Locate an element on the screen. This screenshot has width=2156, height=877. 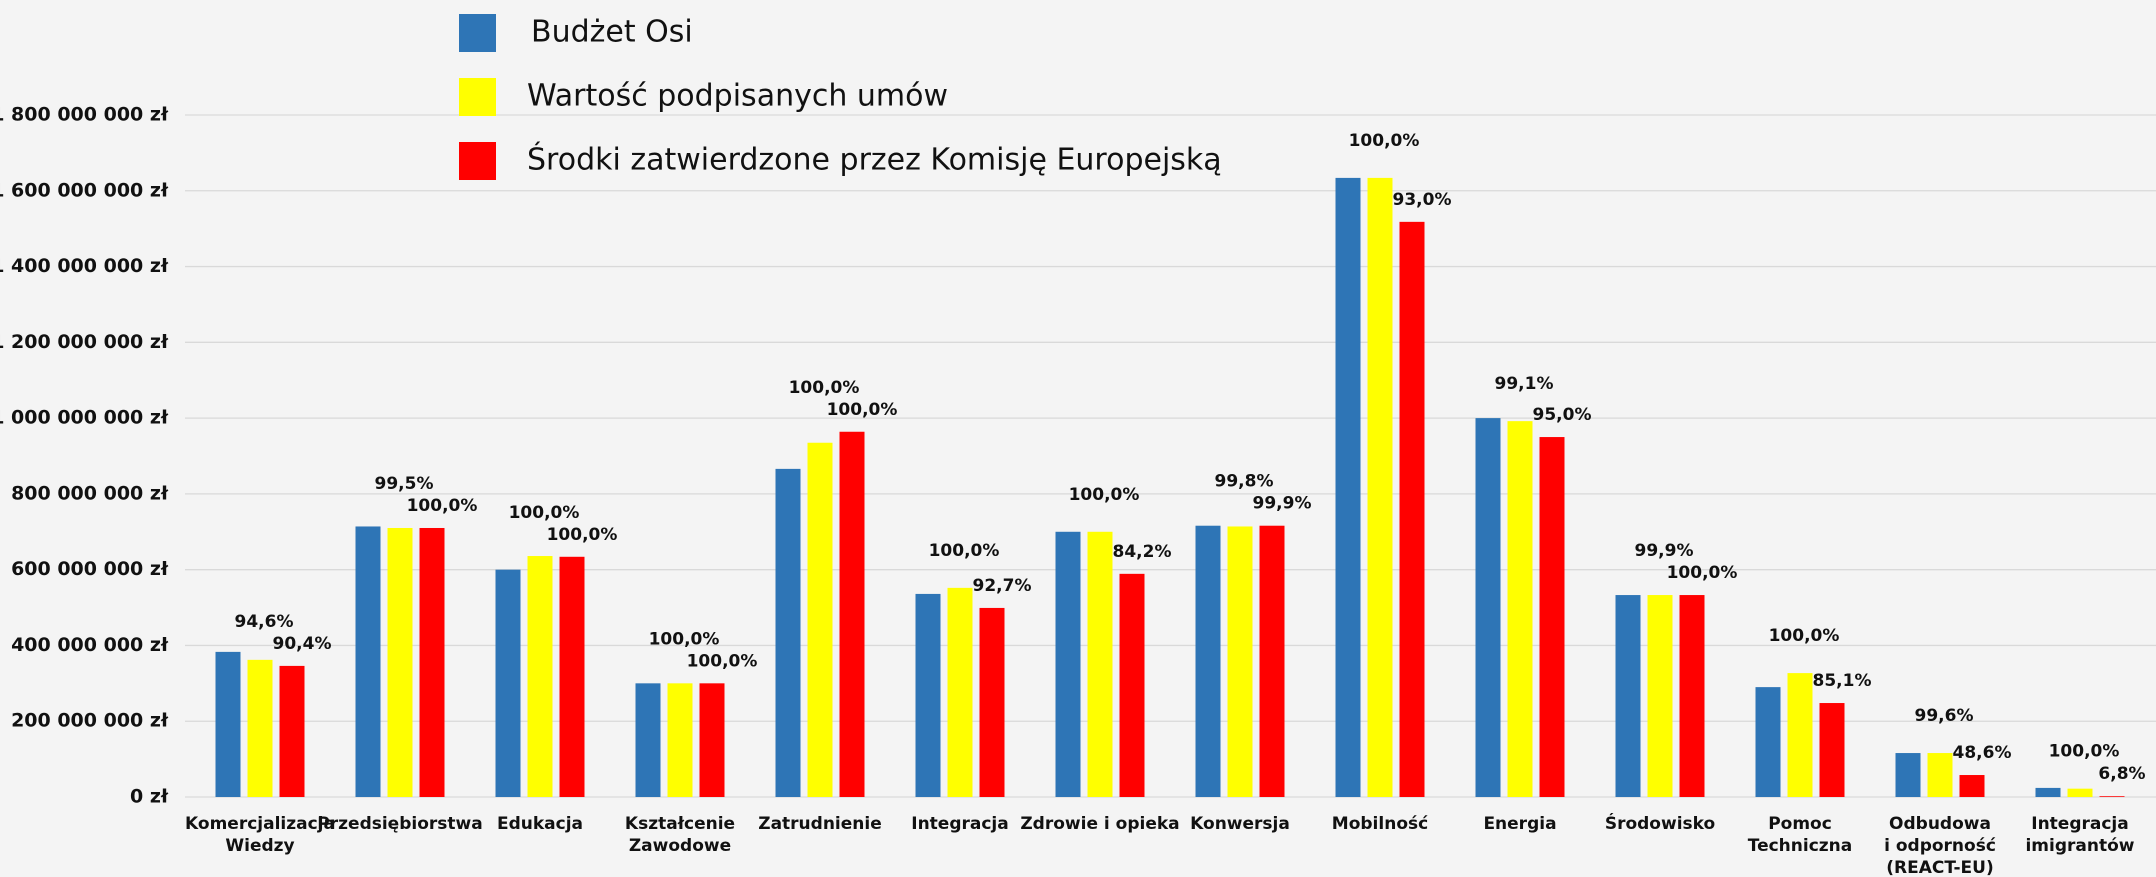
legend-label: Budżet Osi is located at coordinates (612, 32).